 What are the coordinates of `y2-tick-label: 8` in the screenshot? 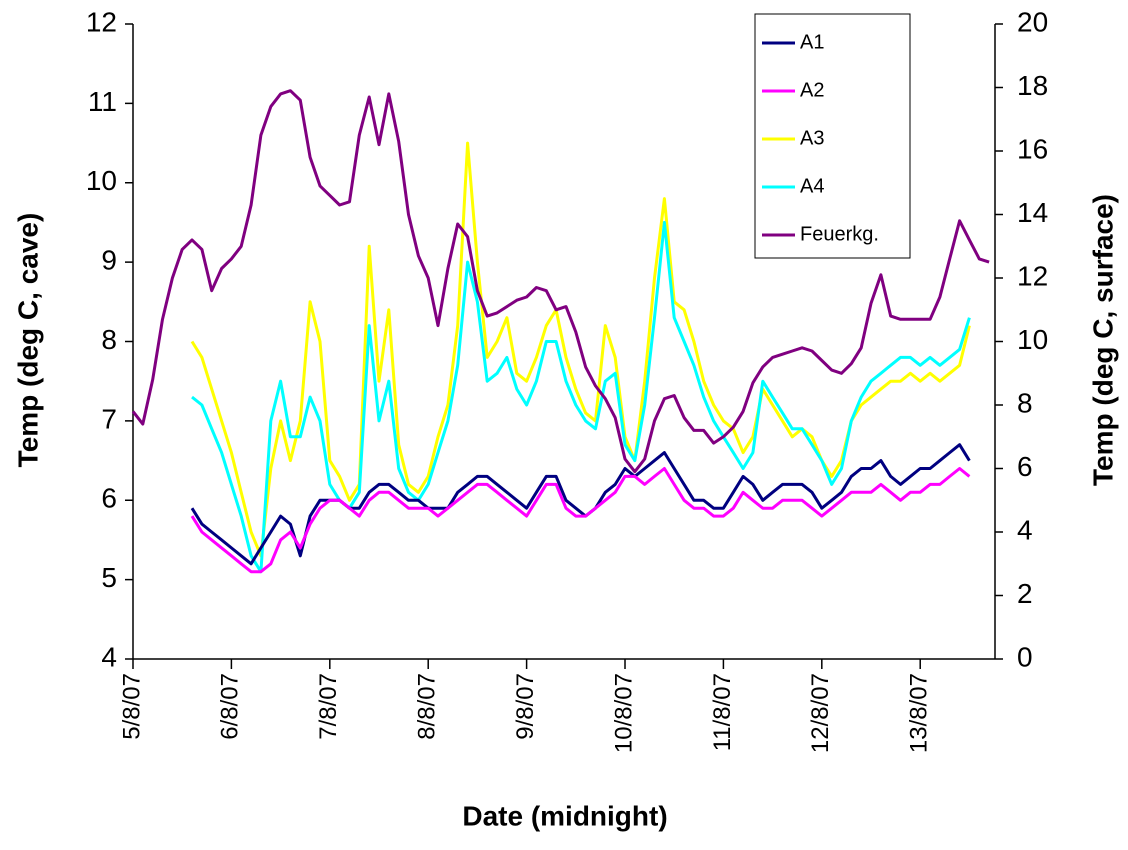 It's located at (1025, 402).